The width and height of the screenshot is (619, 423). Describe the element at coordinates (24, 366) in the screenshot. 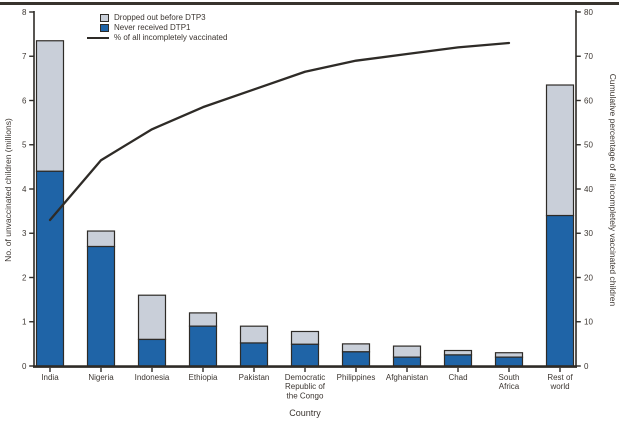

I see `left-tick-label: 0` at that location.